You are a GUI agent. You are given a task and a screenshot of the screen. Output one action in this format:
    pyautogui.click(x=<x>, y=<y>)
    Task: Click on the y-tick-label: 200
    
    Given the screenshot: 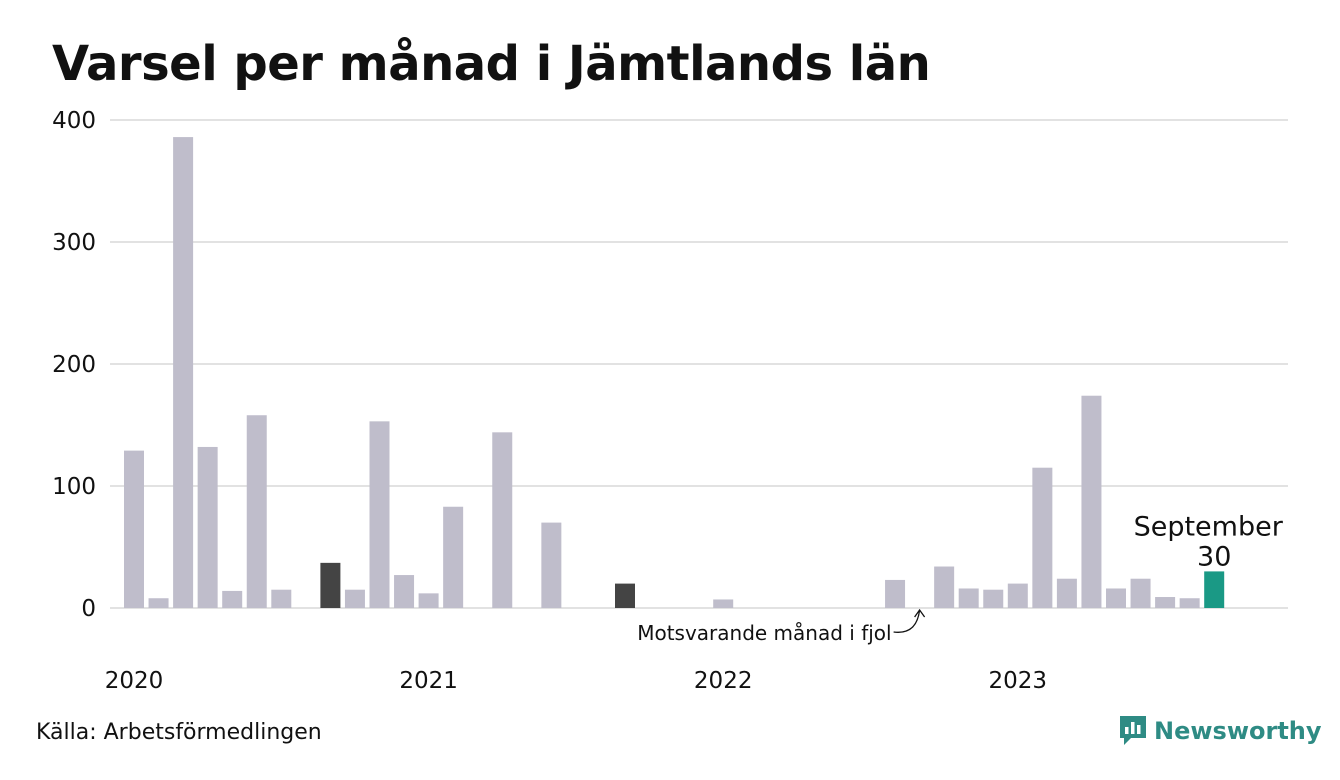 What is the action you would take?
    pyautogui.click(x=74, y=365)
    